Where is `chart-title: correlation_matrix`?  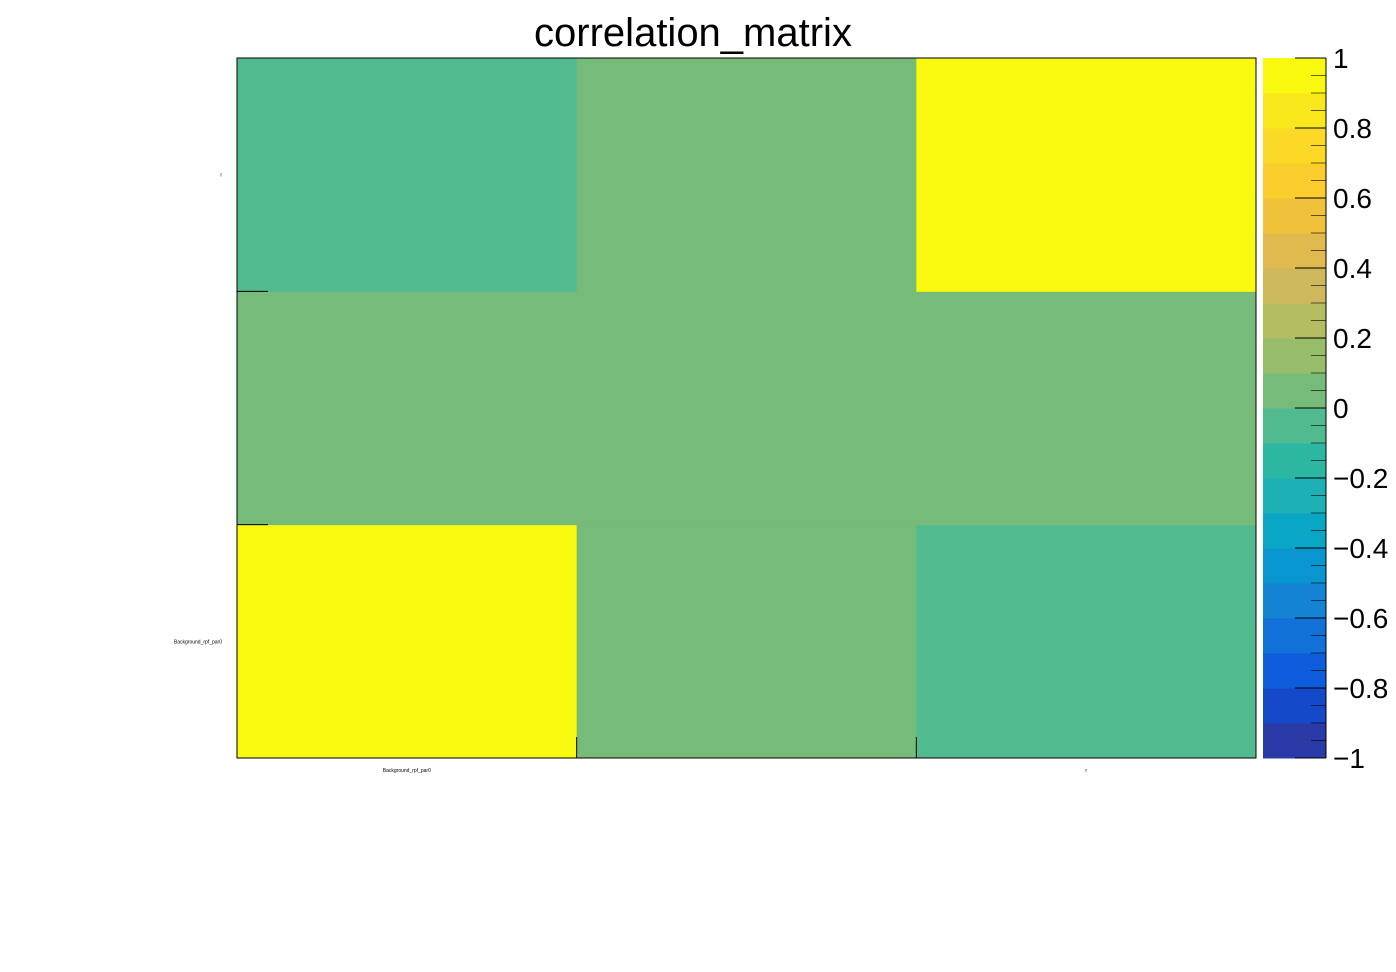
chart-title: correlation_matrix is located at coordinates (693, 33).